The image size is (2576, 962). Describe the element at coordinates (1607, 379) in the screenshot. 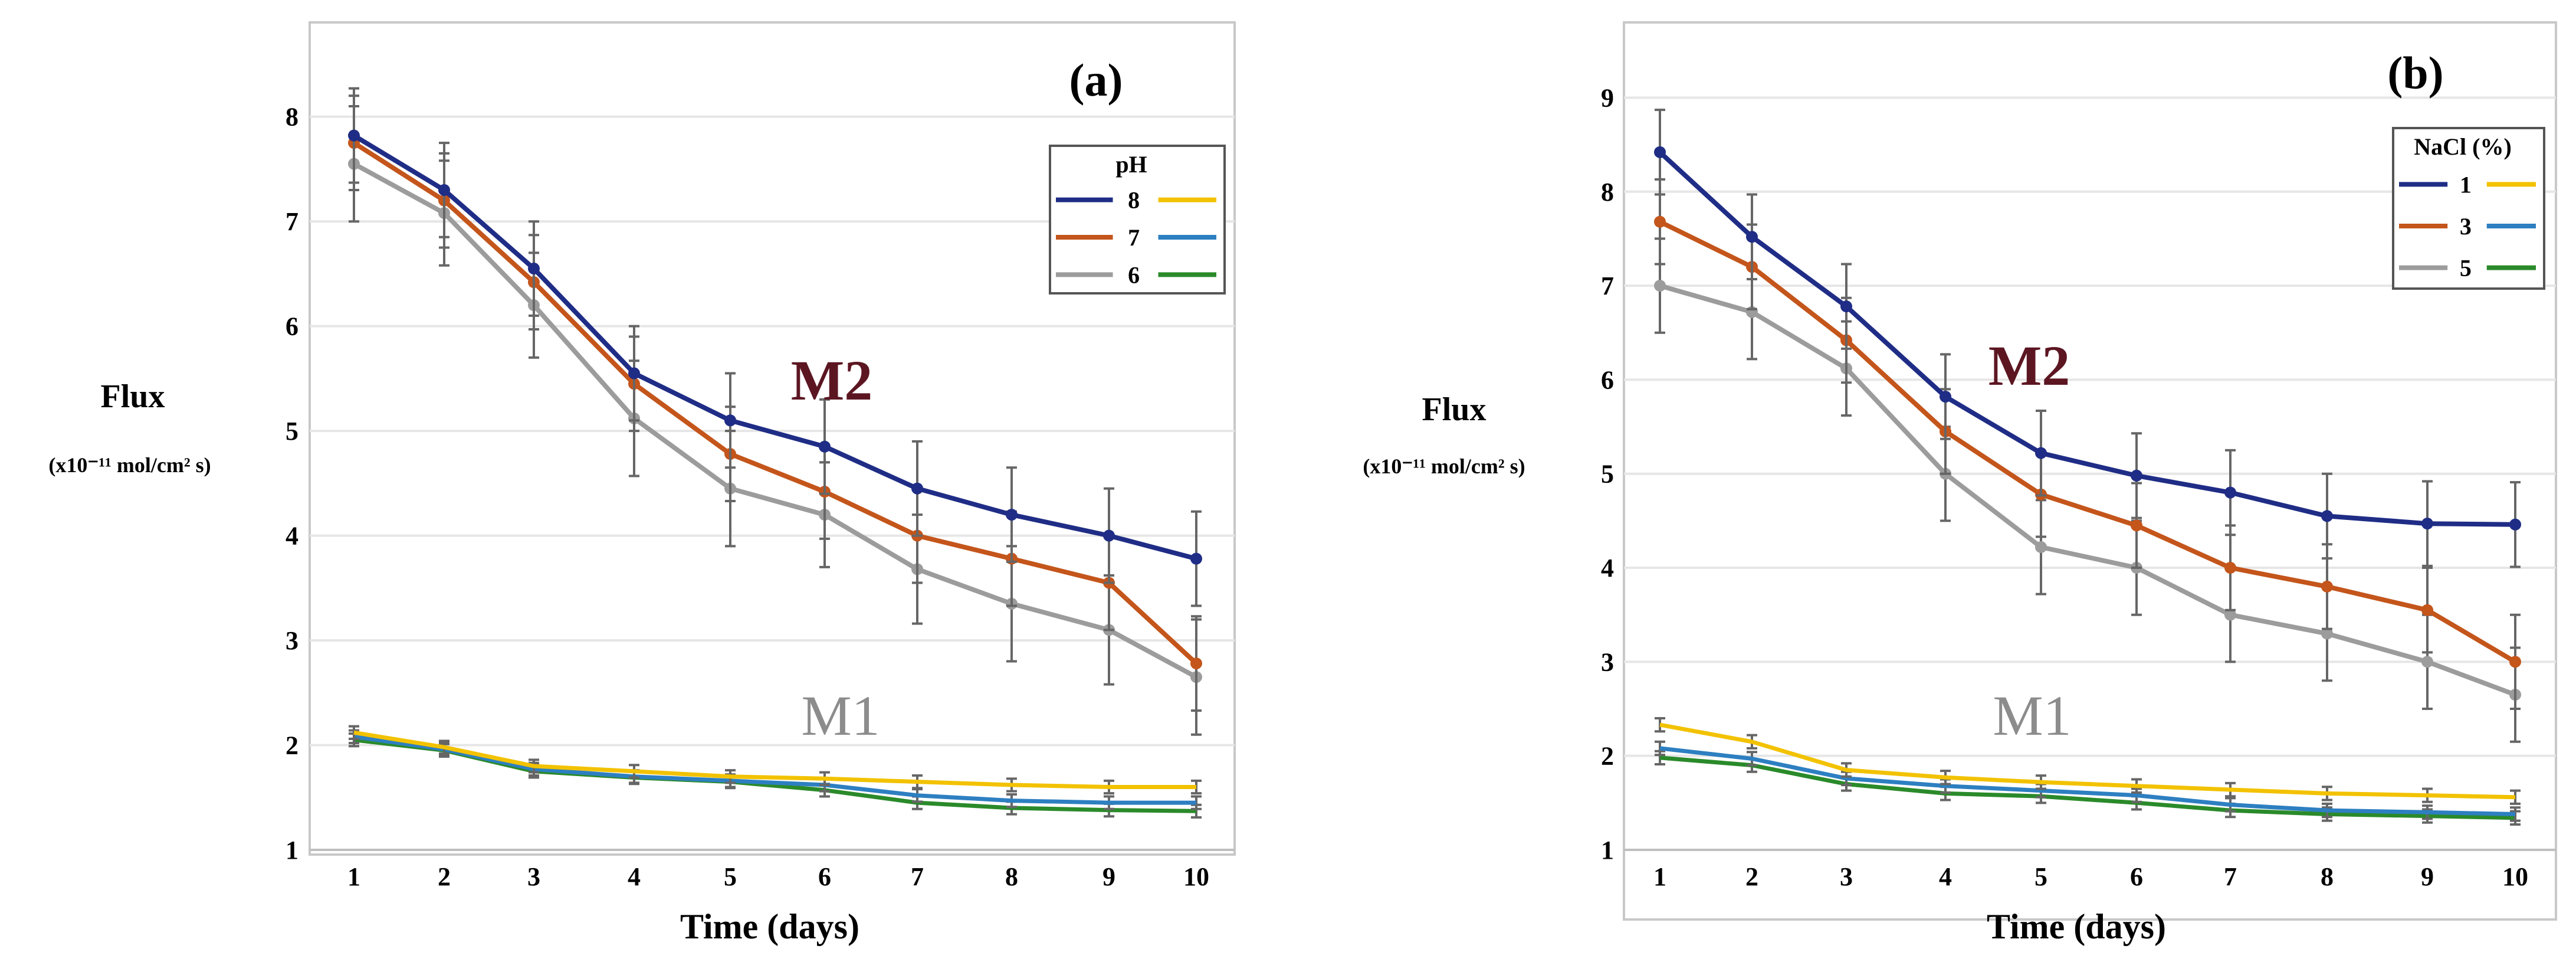

I see `panel-b-y-tick-label: 6` at that location.